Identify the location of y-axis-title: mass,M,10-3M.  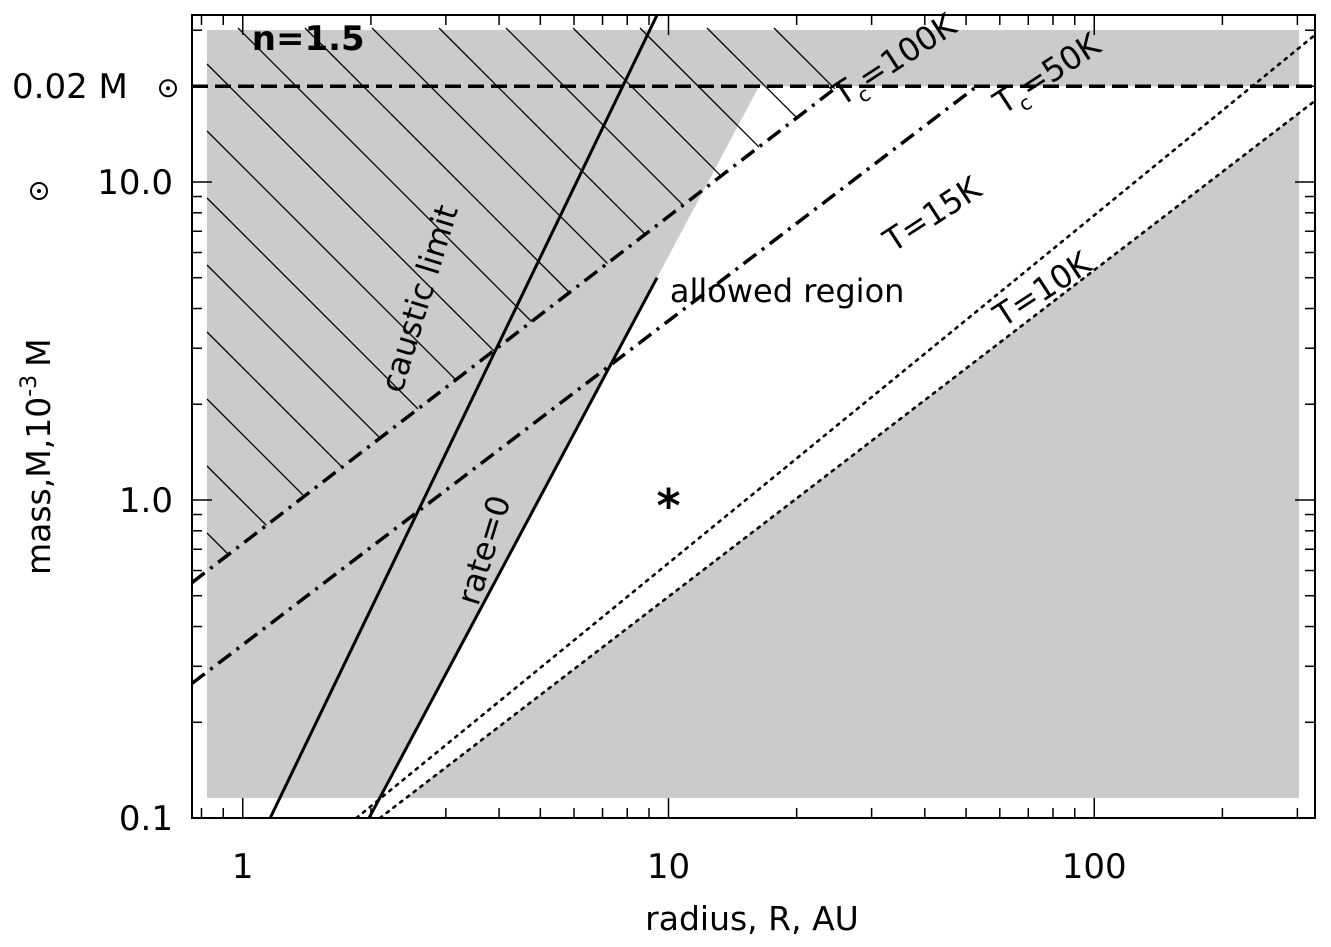
(37, 378).